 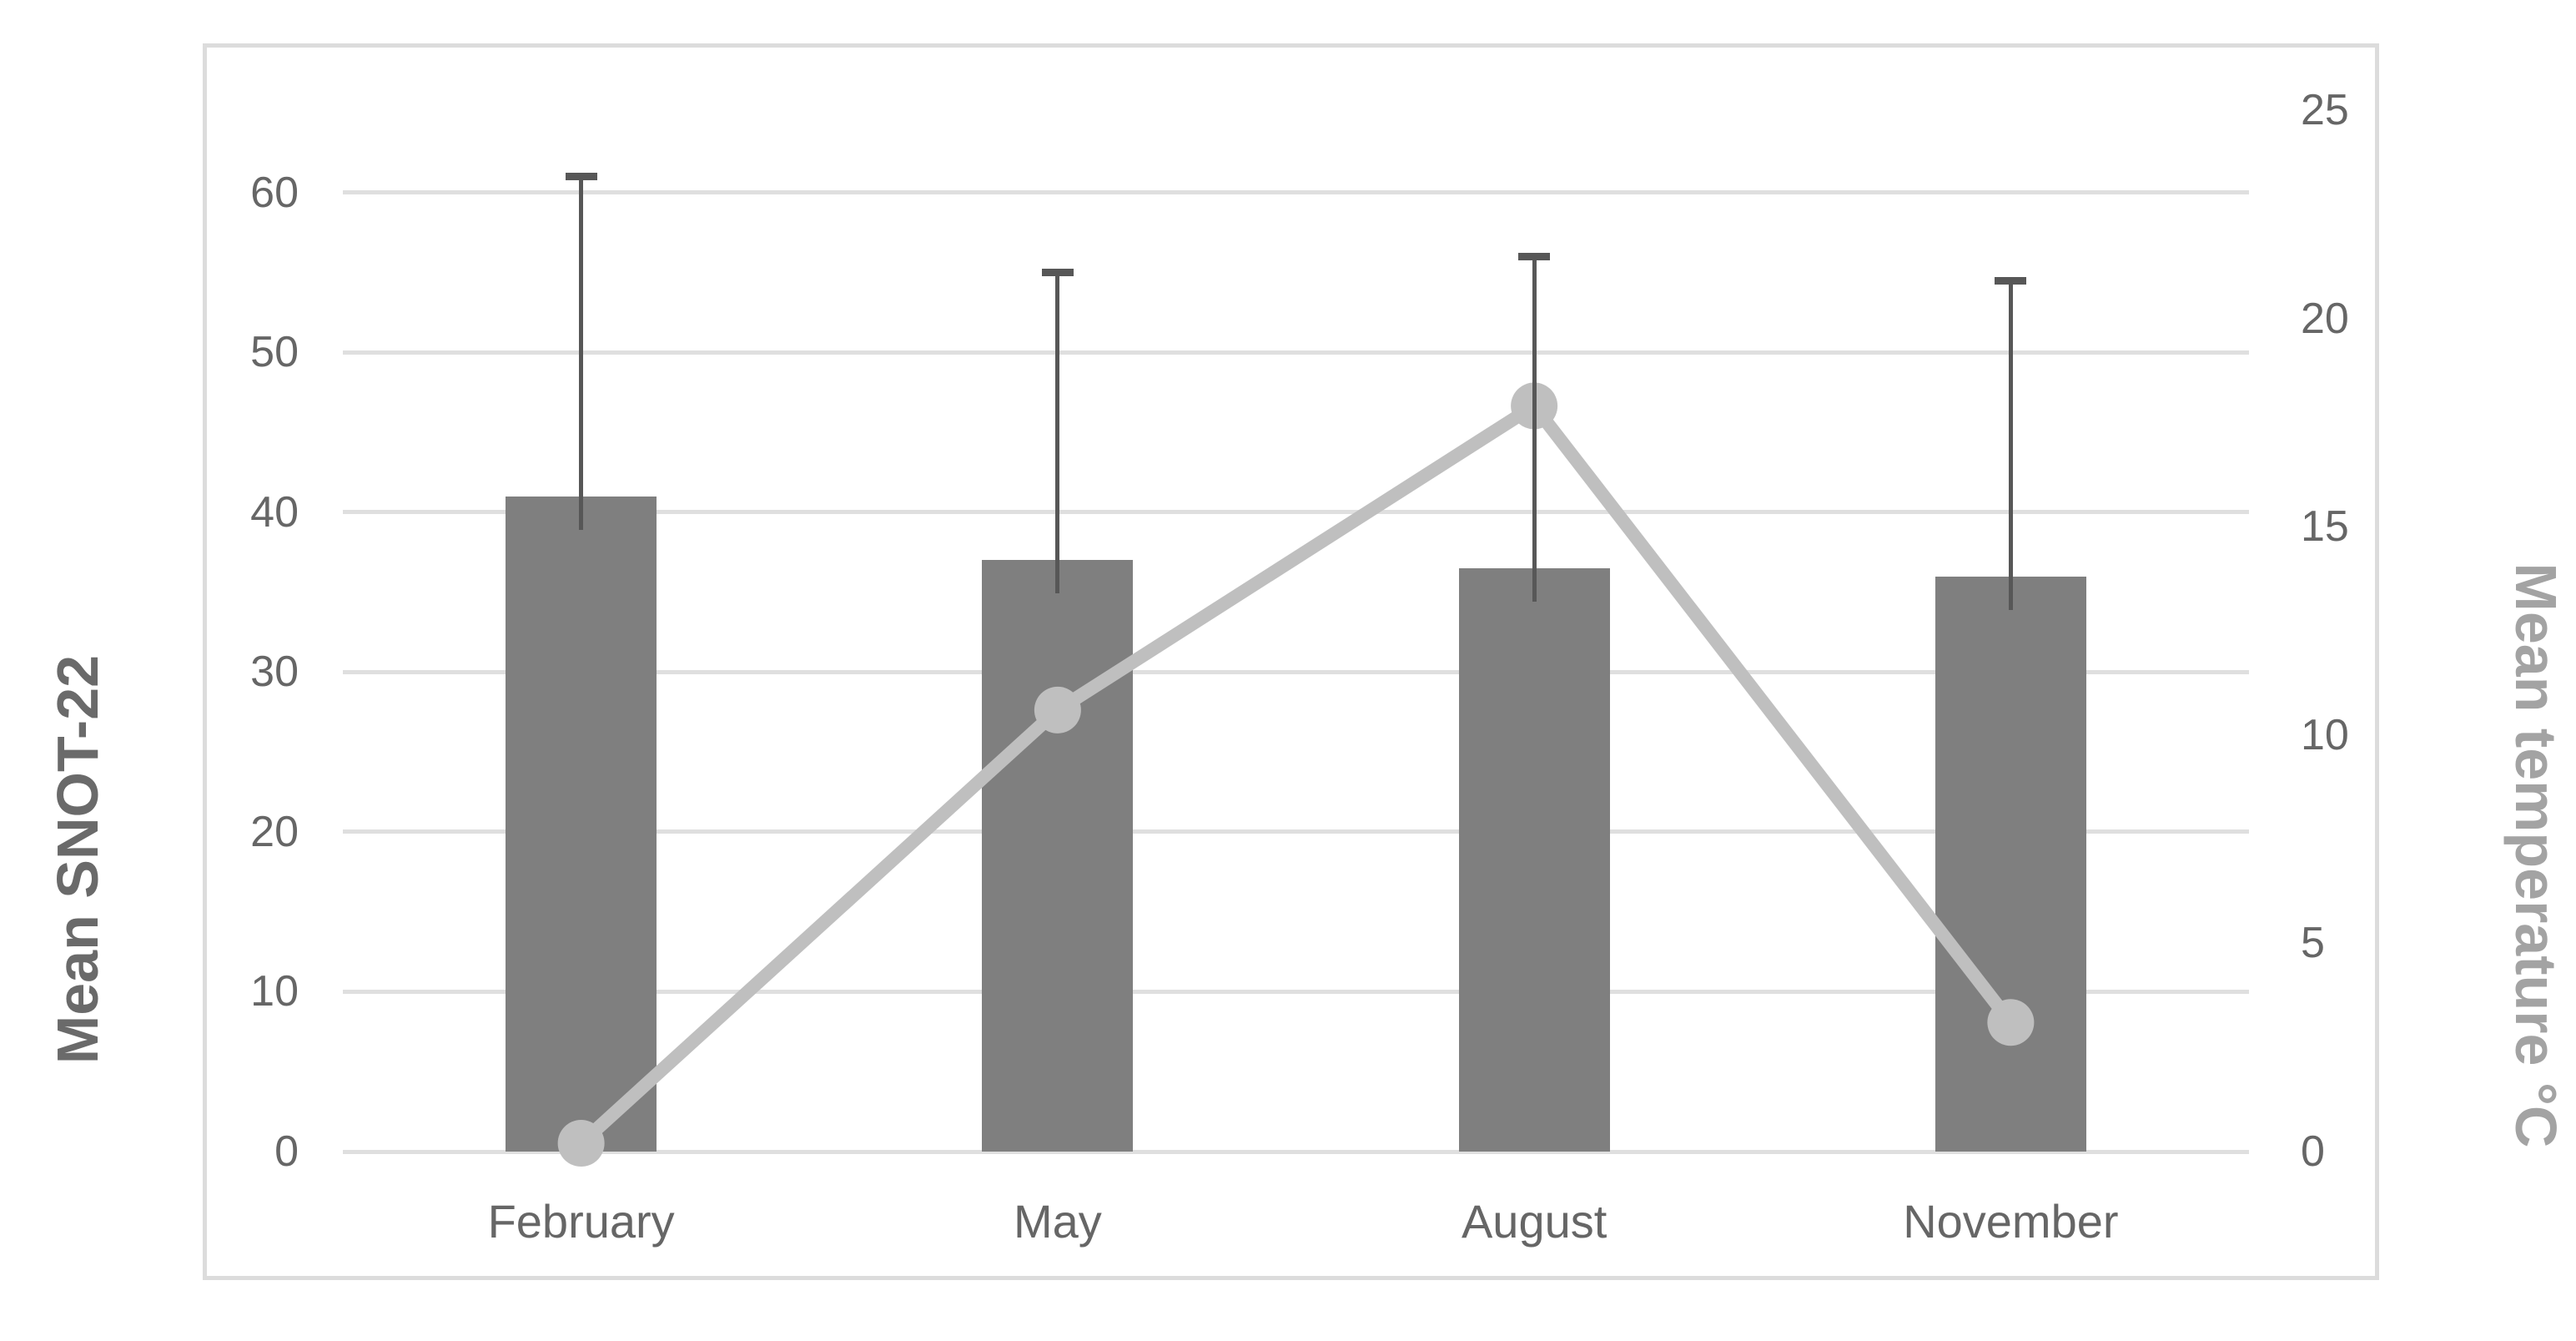 What do you see at coordinates (274, 672) in the screenshot?
I see `left-axis-tick-label: 30` at bounding box center [274, 672].